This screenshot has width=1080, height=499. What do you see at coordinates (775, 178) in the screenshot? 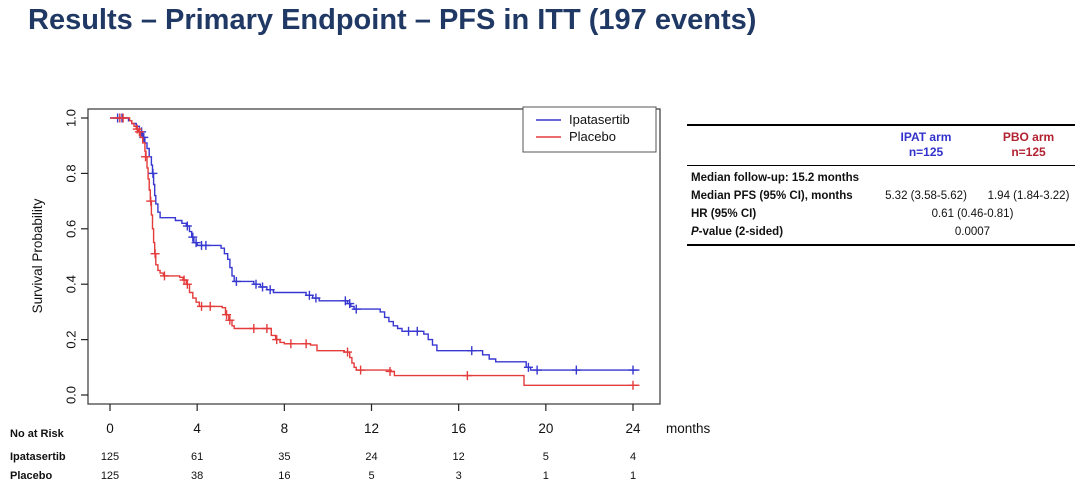
I see `median-followup-label: Median follow-up: 15.2 months` at bounding box center [775, 178].